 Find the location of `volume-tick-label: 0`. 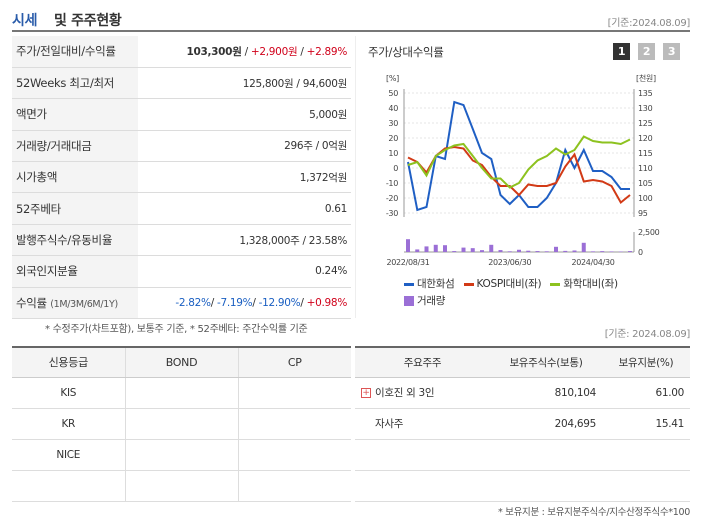

volume-tick-label: 0 is located at coordinates (640, 252).